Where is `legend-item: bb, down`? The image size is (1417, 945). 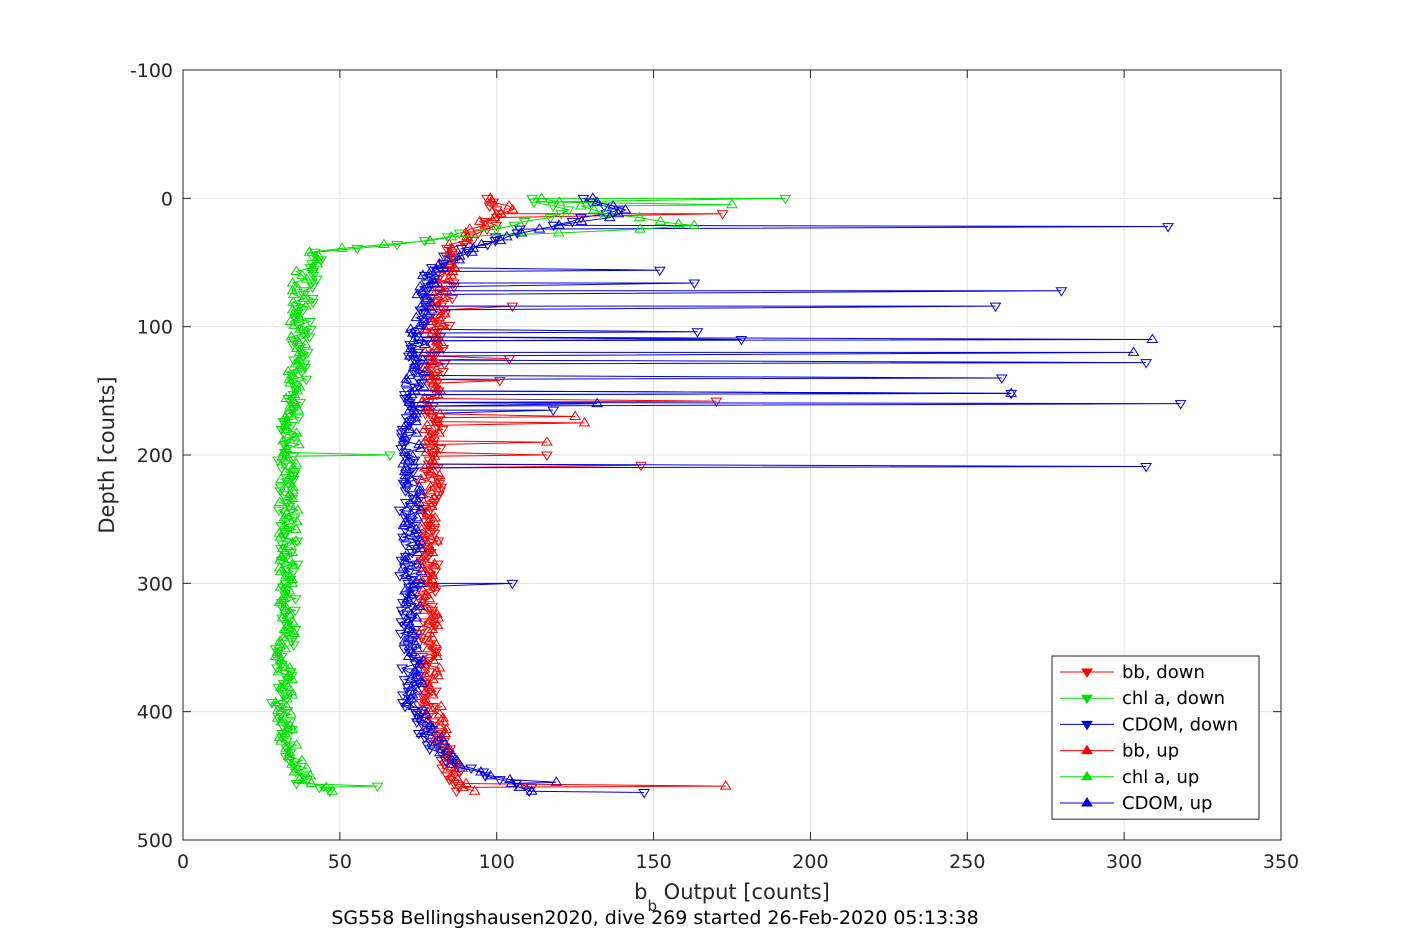 legend-item: bb, down is located at coordinates (1132, 672).